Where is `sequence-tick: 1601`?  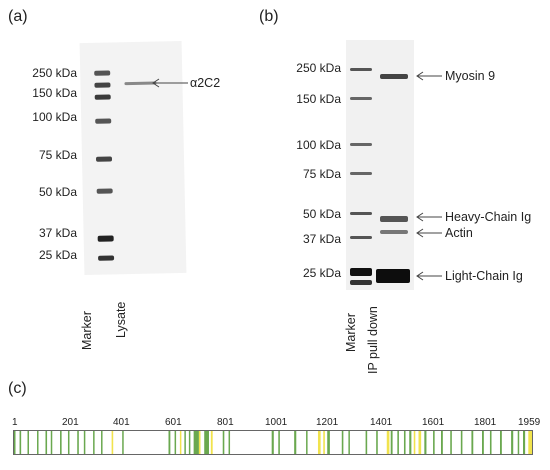
sequence-tick: 1601 is located at coordinates (433, 422).